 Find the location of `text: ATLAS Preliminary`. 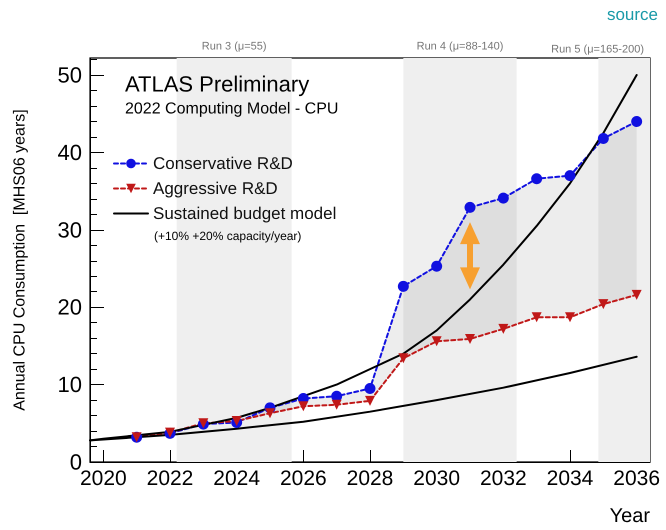

text: ATLAS Preliminary is located at coordinates (217, 84).